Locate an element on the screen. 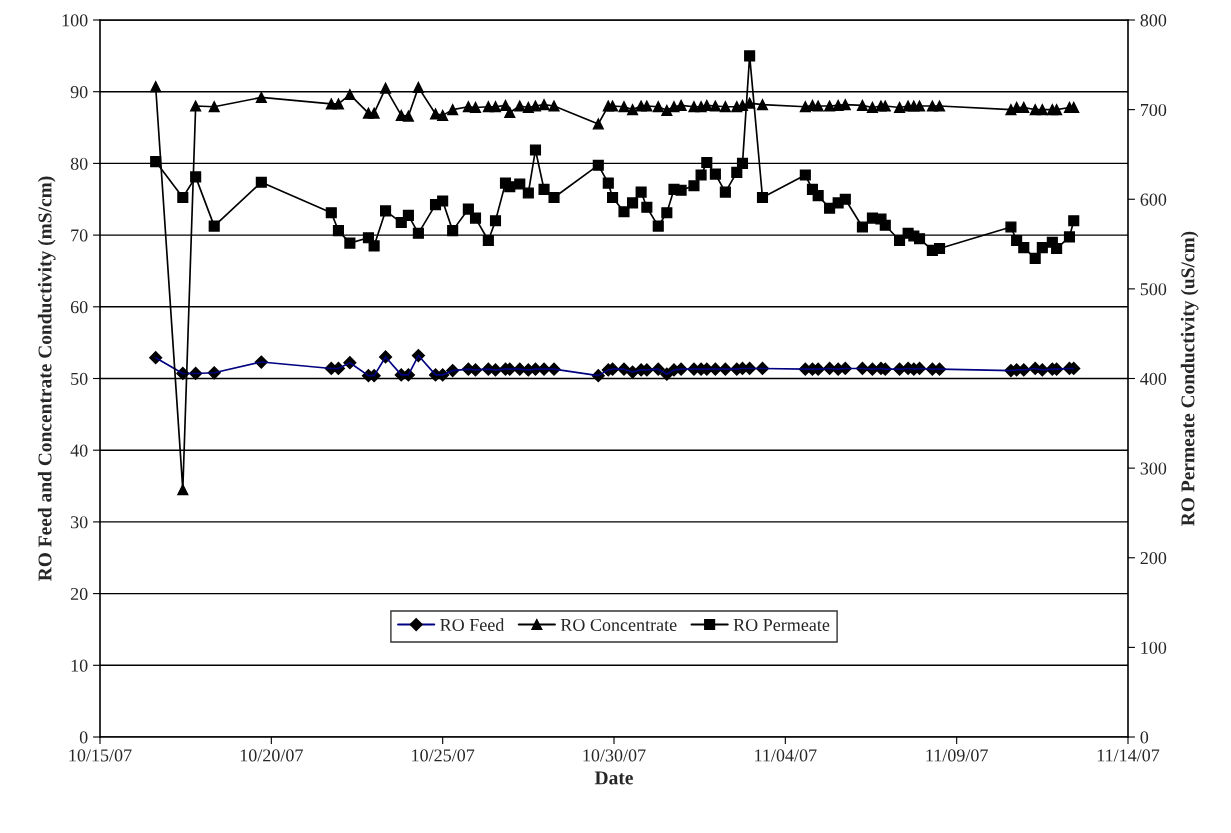 This screenshot has height=833, width=1231. x-tick-label: 11/04/07 is located at coordinates (786, 755).